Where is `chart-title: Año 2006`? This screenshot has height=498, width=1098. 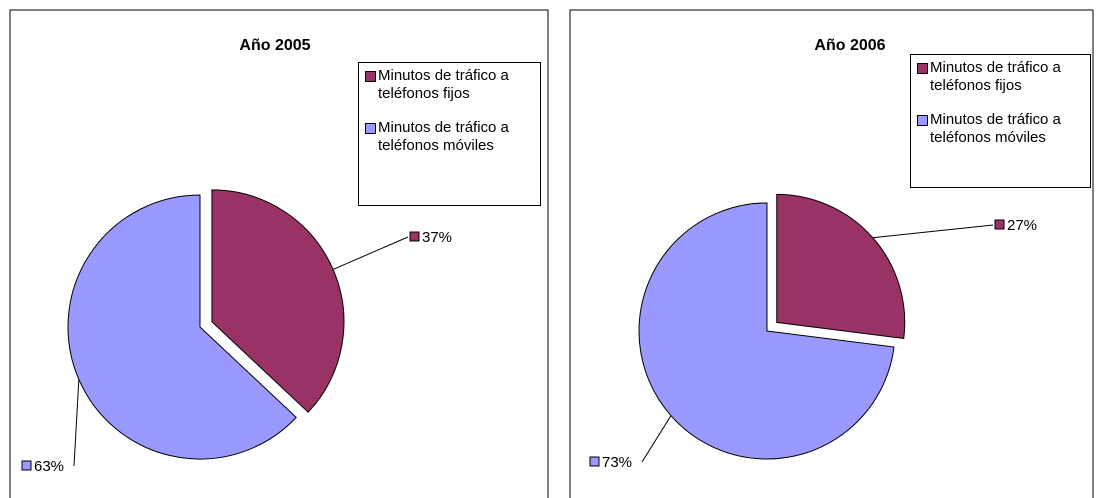 chart-title: Año 2006 is located at coordinates (849, 45).